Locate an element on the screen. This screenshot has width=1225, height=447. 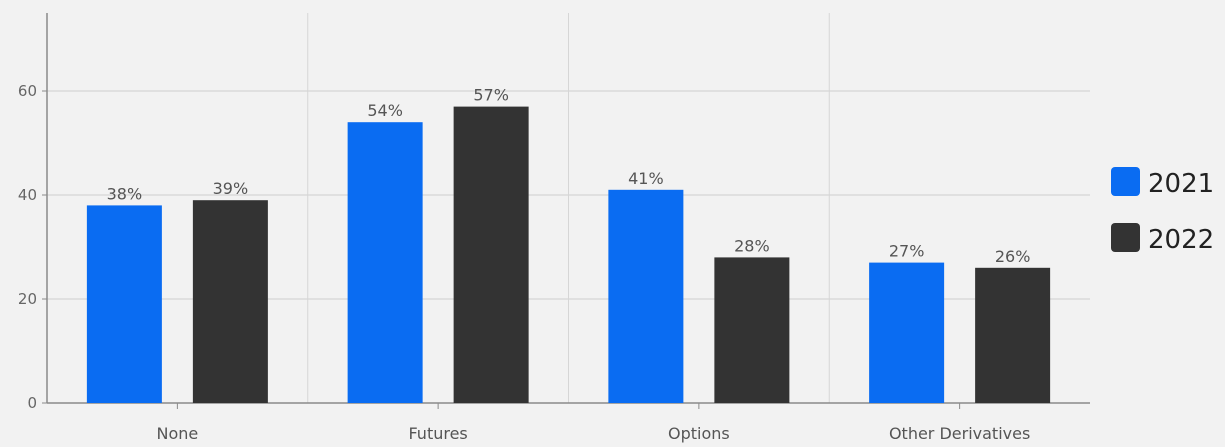
data-label: 26% is located at coordinates (1013, 256).